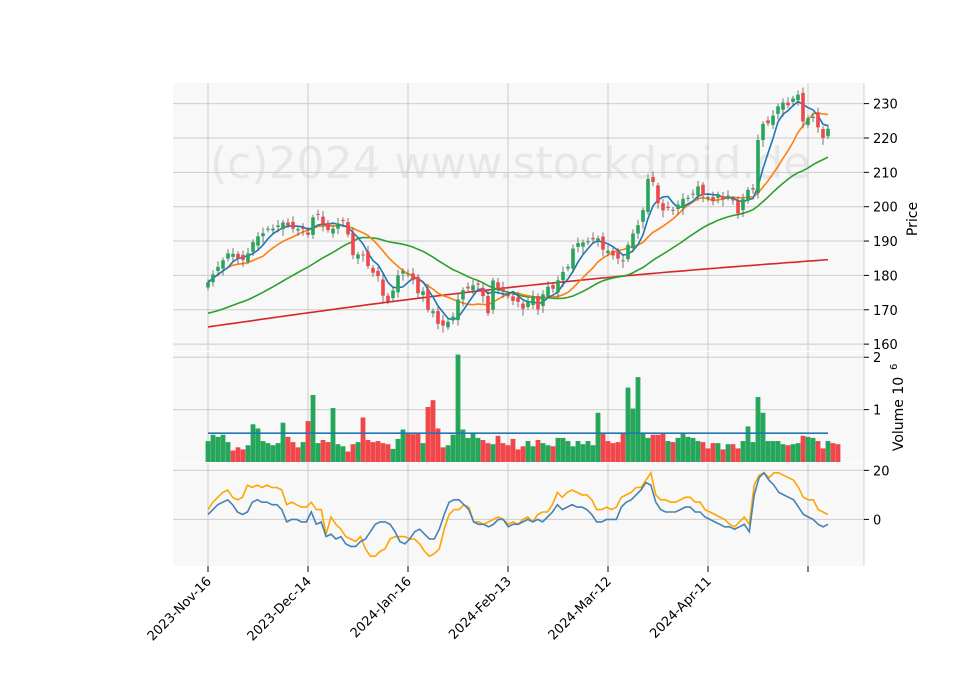  I want to click on watermark: (c)2024 www.stockdroid.de, so click(510, 163).